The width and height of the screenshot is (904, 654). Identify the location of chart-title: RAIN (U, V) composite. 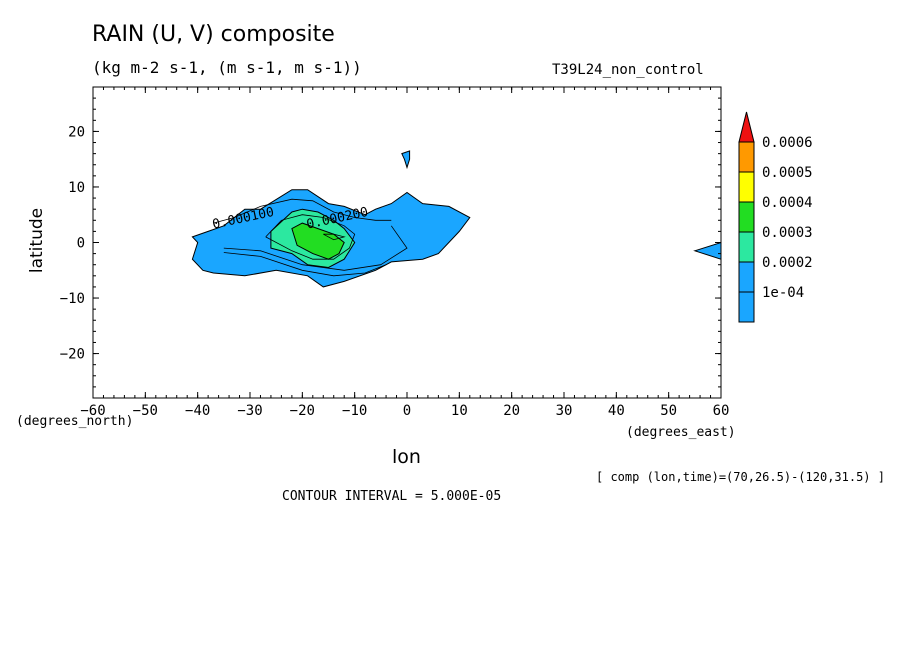
(213, 34).